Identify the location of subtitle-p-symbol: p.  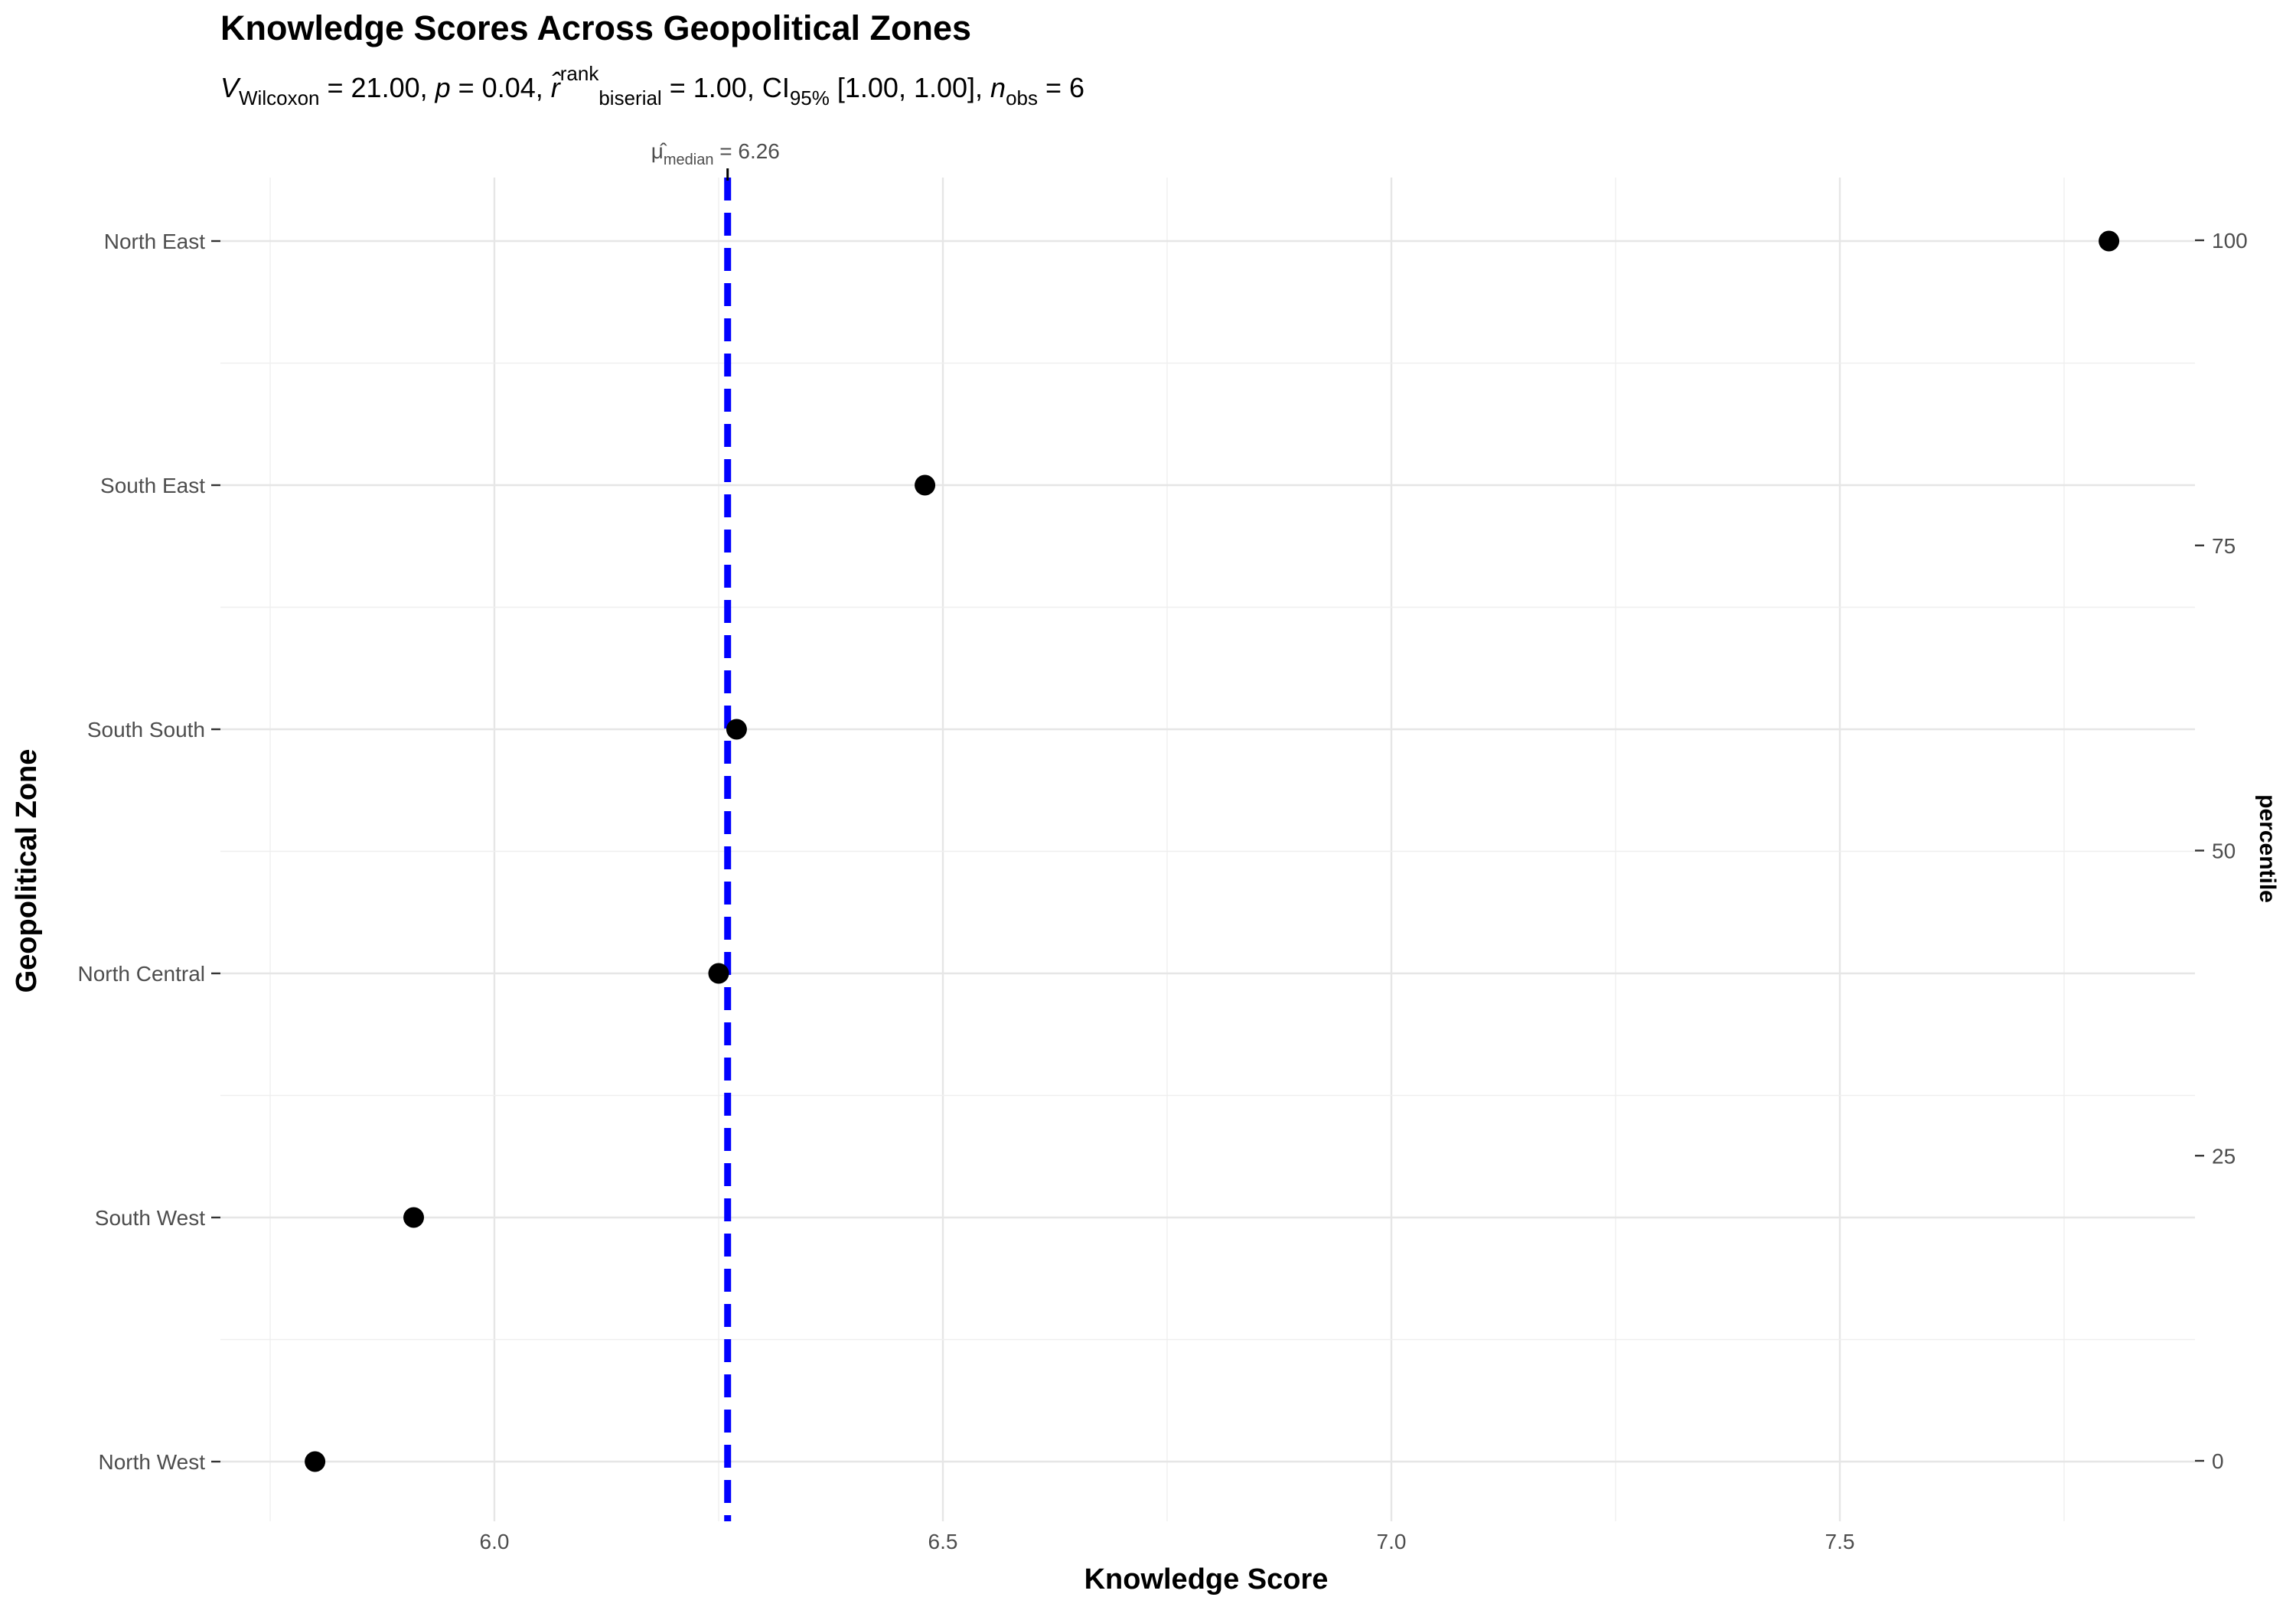
(443, 87).